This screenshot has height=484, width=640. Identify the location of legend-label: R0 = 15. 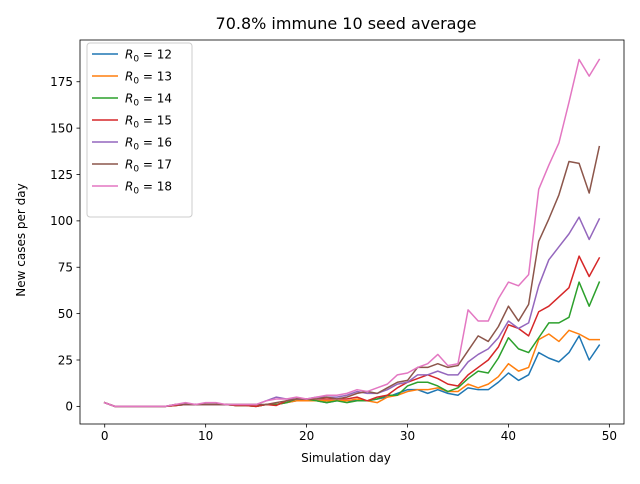
(148, 122).